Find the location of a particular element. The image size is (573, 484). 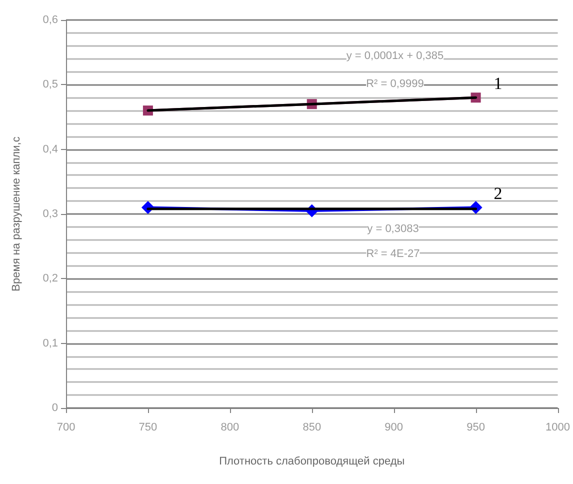

y-tick-label: 0,6 is located at coordinates (50, 20).